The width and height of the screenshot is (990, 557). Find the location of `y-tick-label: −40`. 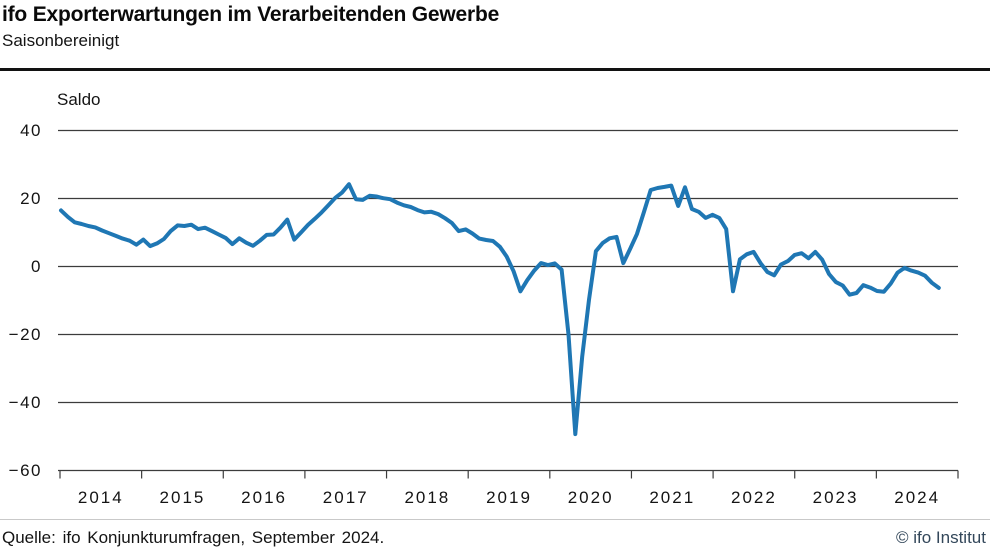

y-tick-label: −40 is located at coordinates (25, 402).